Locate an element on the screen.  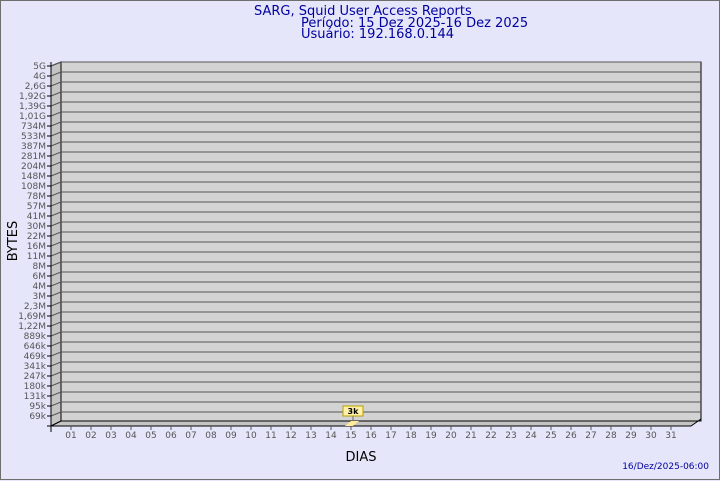
generated-timestamp: 16/Dez/2025-06:00 is located at coordinates (665, 467).